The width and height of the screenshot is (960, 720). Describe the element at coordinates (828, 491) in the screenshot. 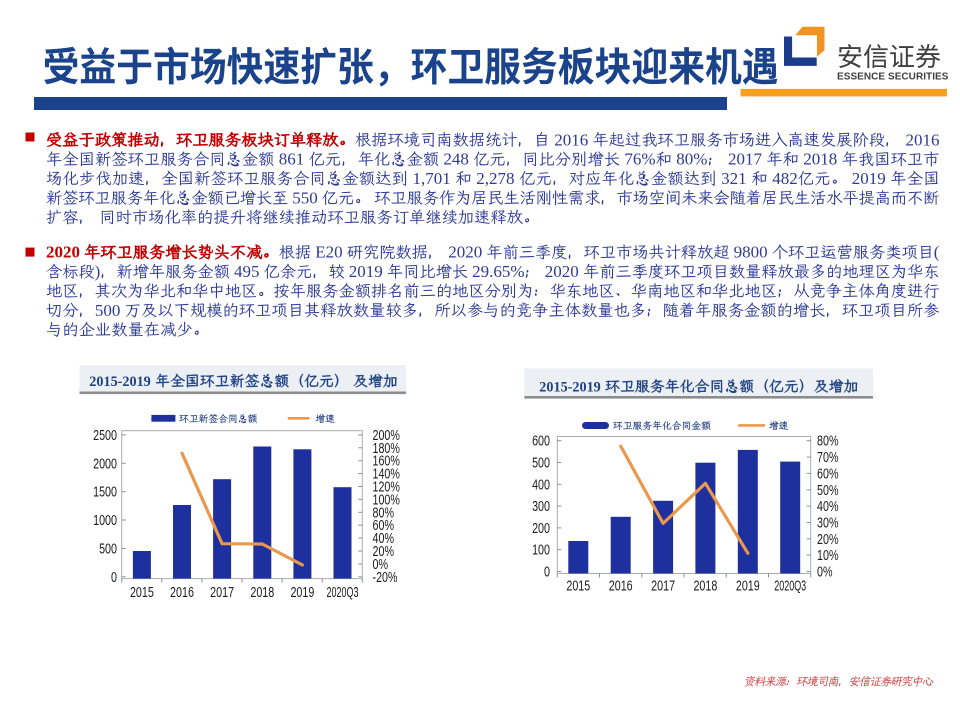

I see `svg-text: 50%` at that location.